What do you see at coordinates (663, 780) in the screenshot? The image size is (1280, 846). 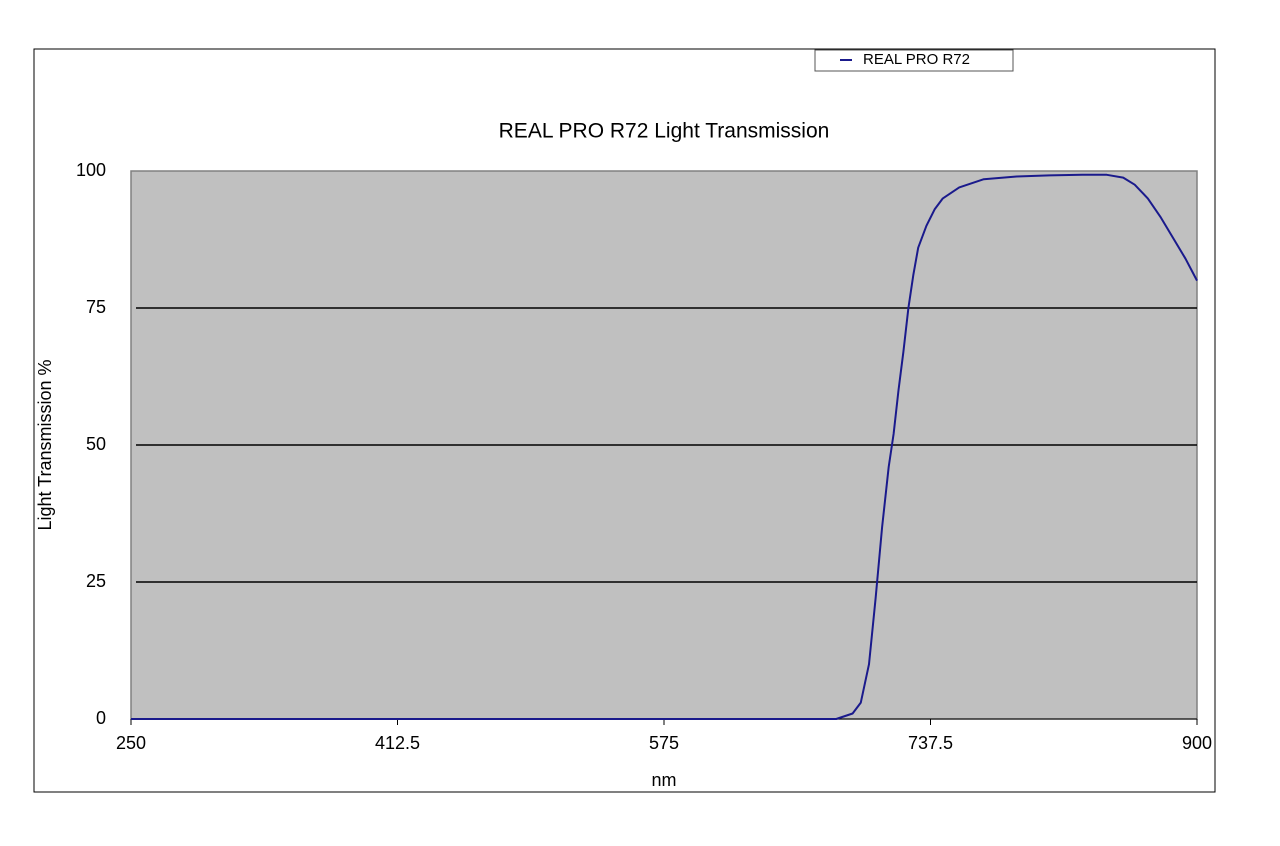 I see `x-axis-label: nm` at bounding box center [663, 780].